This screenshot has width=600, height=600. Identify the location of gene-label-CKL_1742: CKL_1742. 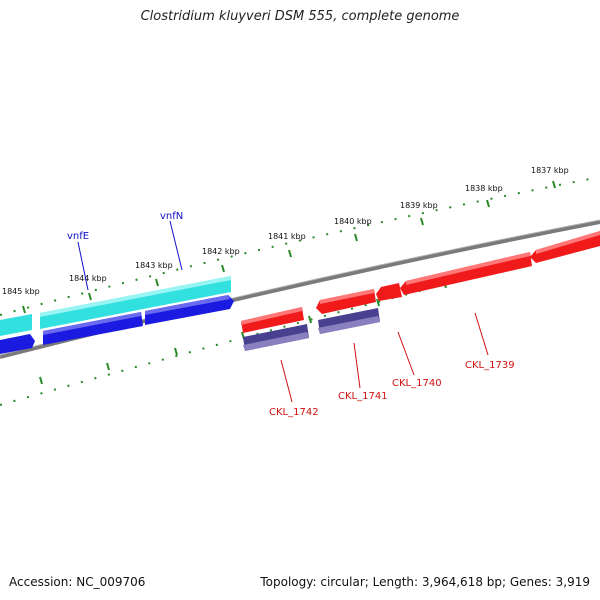
(294, 412).